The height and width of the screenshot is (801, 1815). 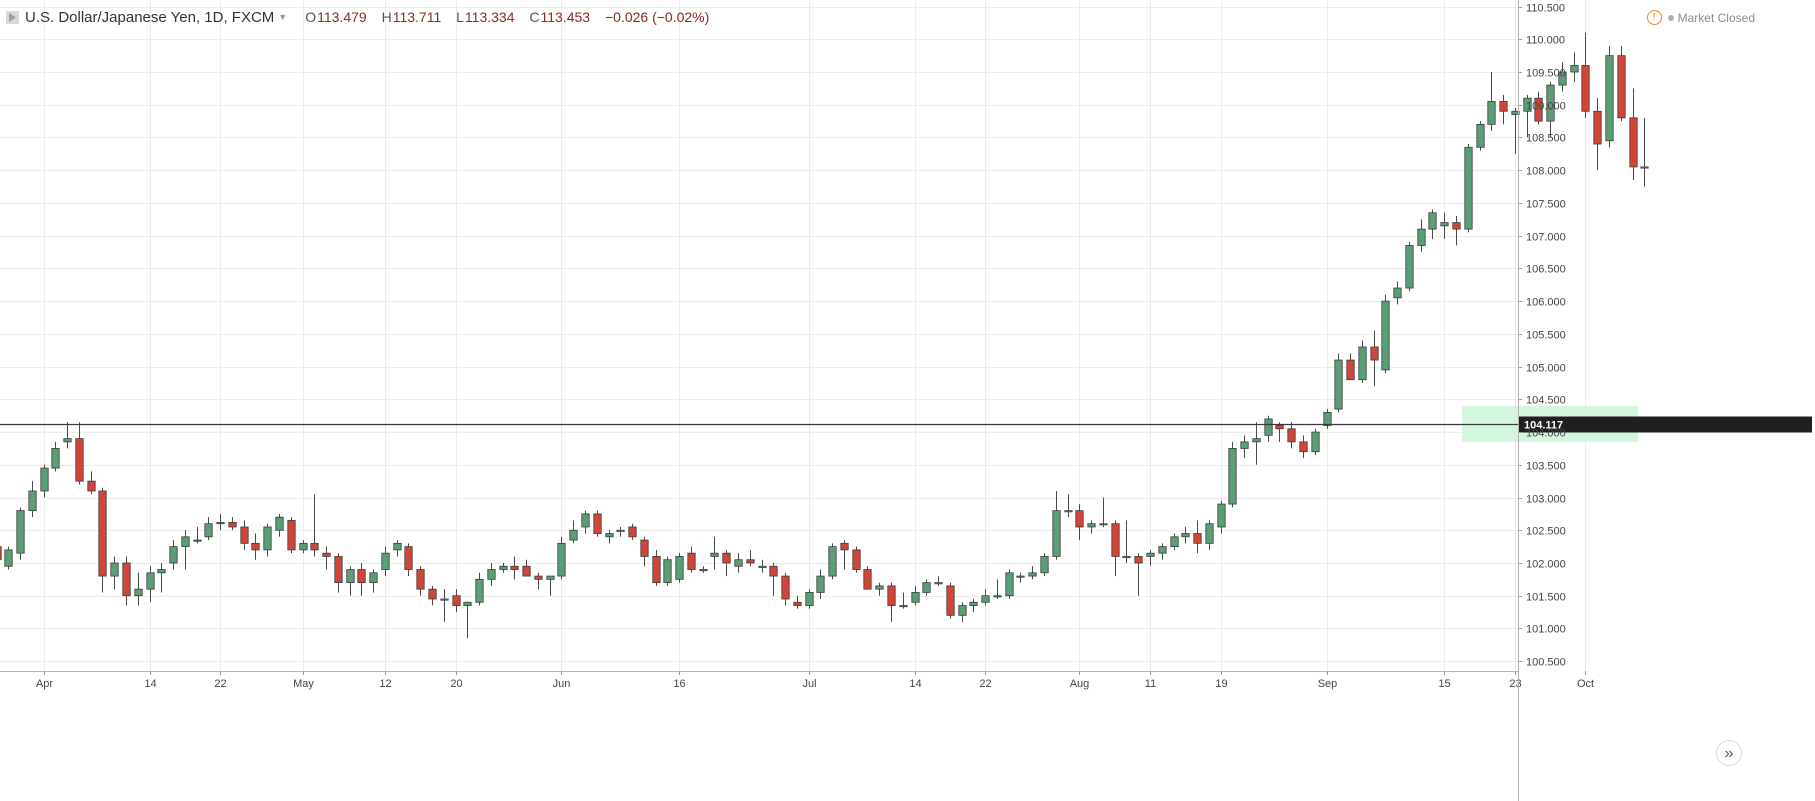 What do you see at coordinates (150, 17) in the screenshot?
I see `symbol-title: U.S. Dollar/Japanese Yen, 1D, FXCM` at bounding box center [150, 17].